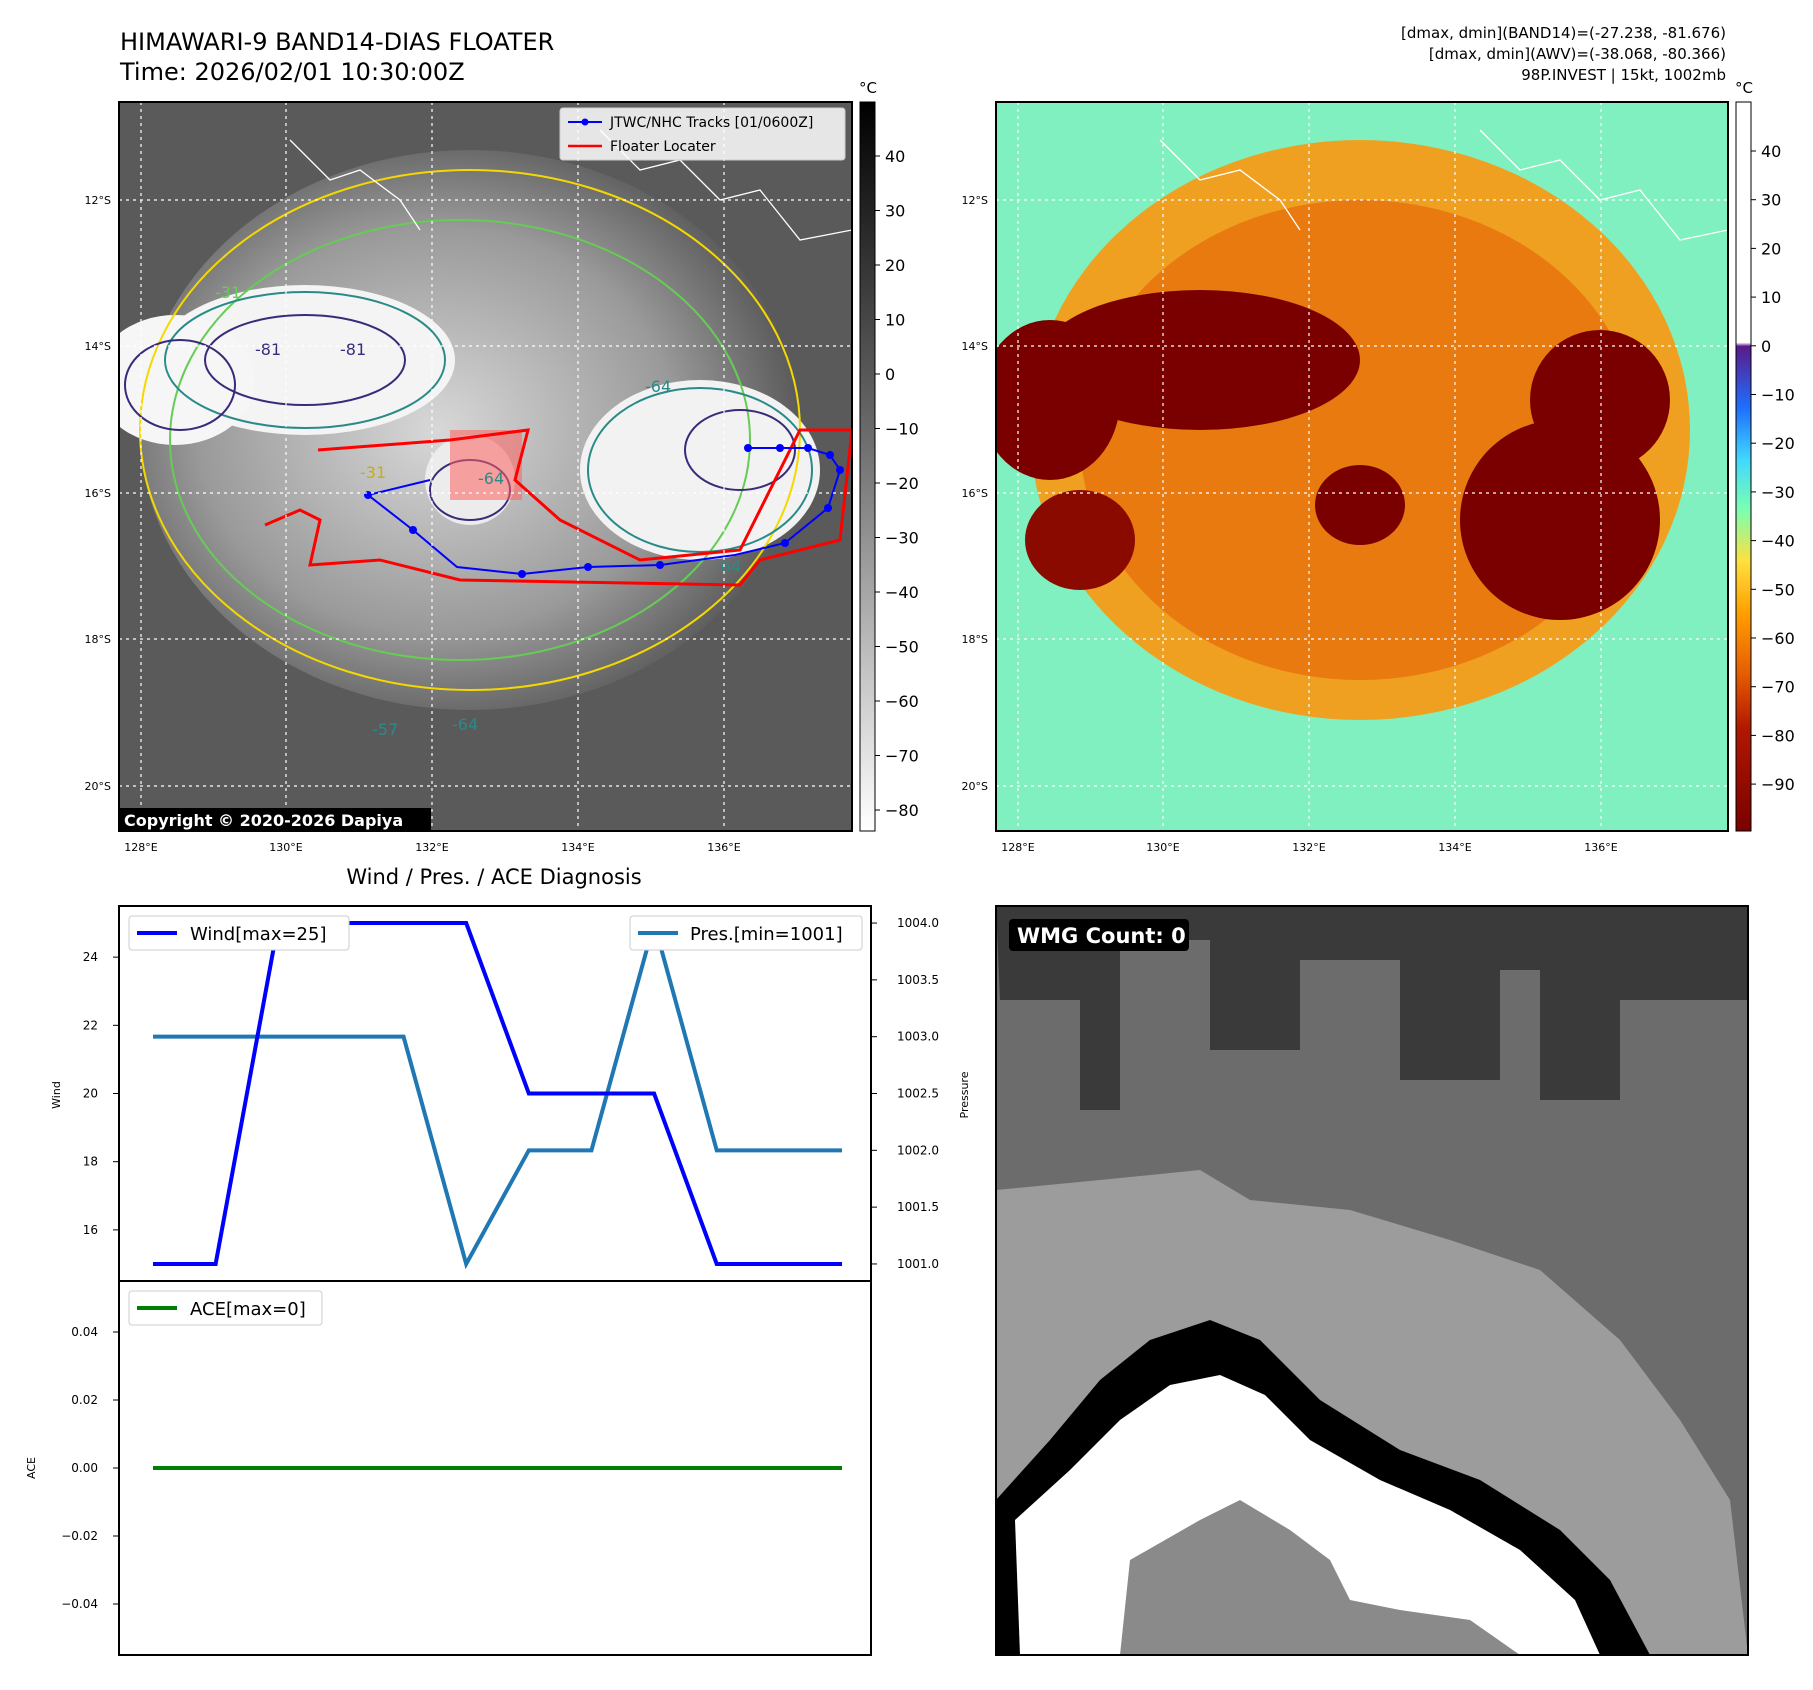 This screenshot has height=1690, width=1813. What do you see at coordinates (918, 1264) in the screenshot?
I see `pressure-ytick-label: 1001.0` at bounding box center [918, 1264].